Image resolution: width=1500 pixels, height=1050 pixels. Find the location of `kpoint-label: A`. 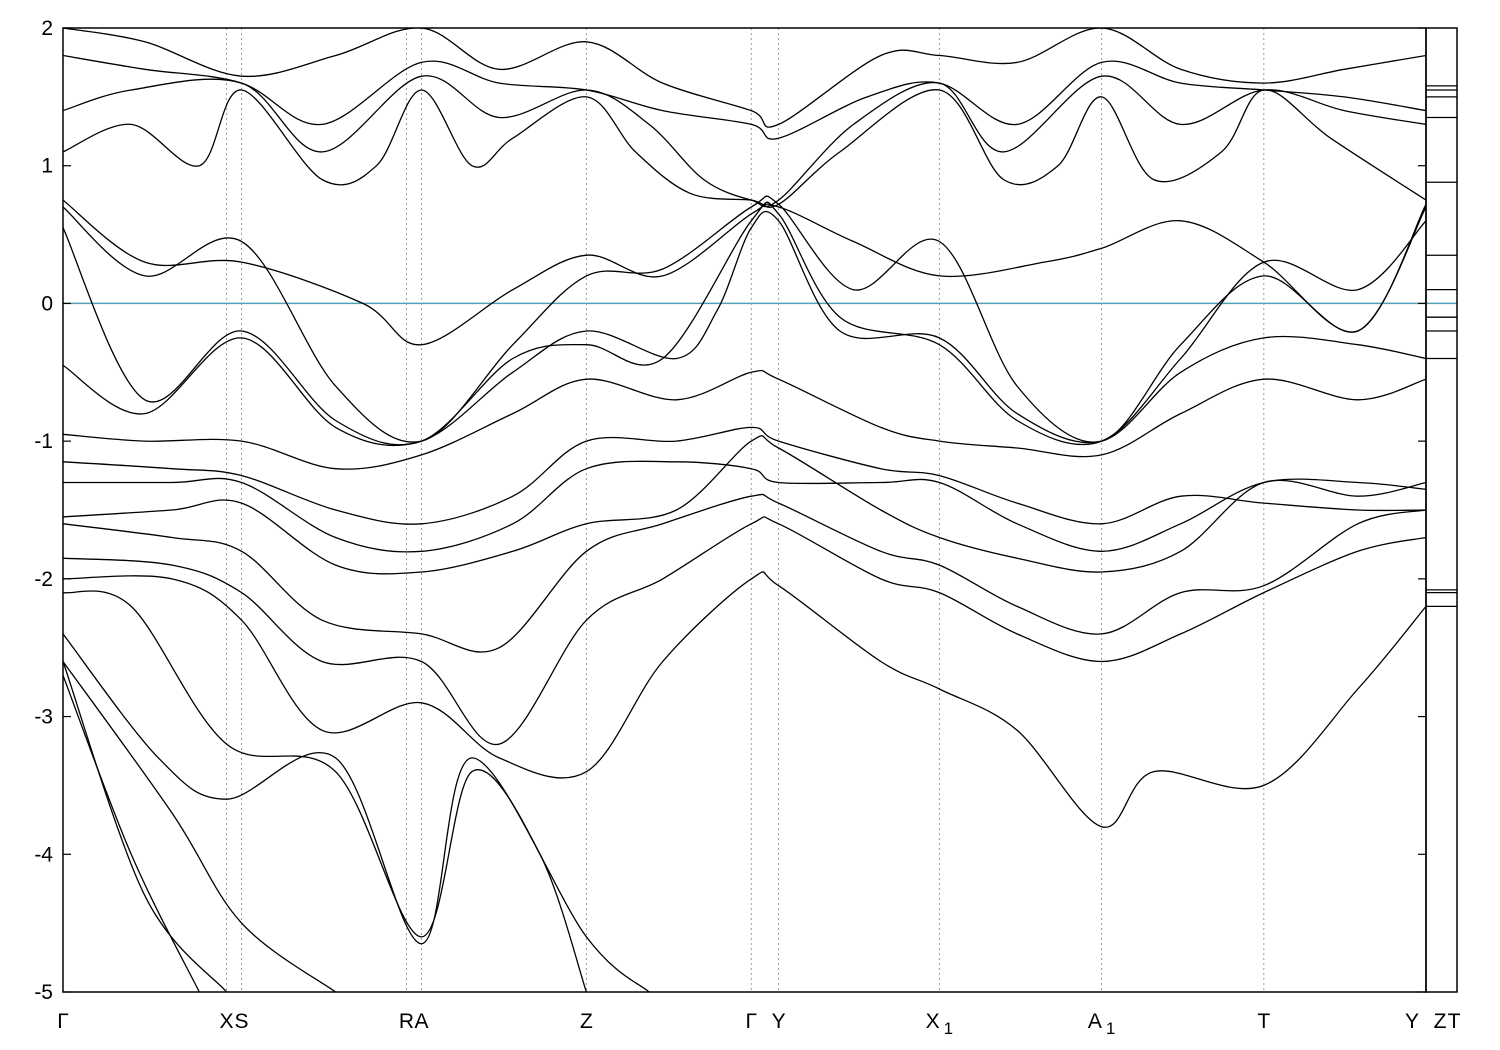

kpoint-label: A is located at coordinates (421, 1021).